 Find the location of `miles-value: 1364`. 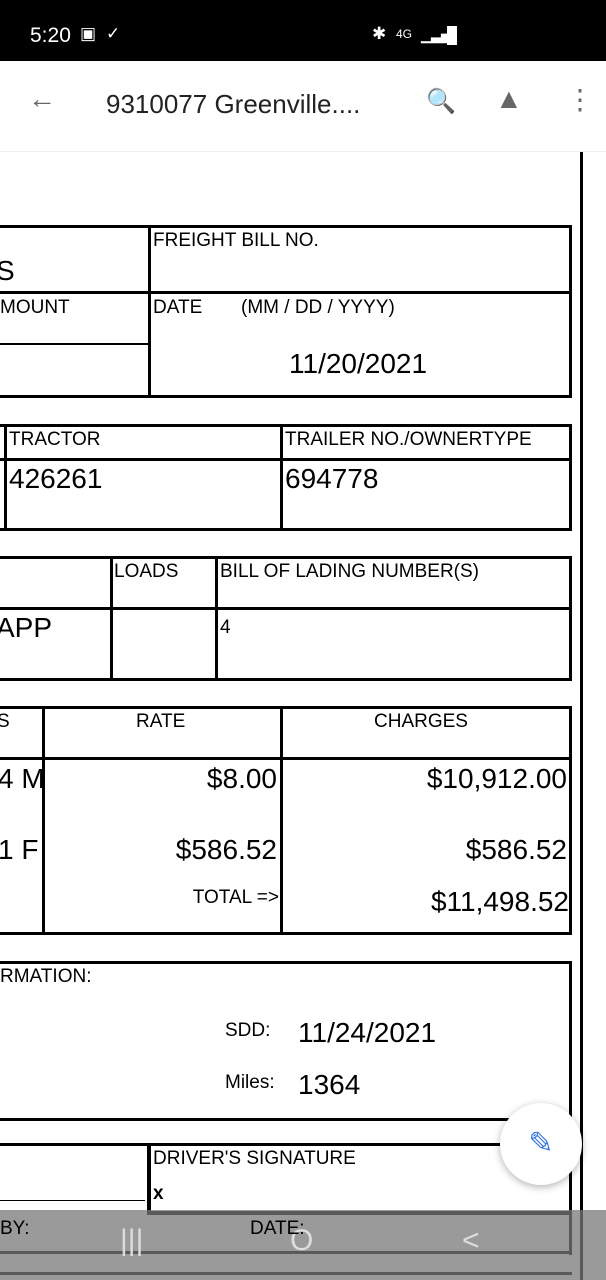

miles-value: 1364 is located at coordinates (329, 1084).